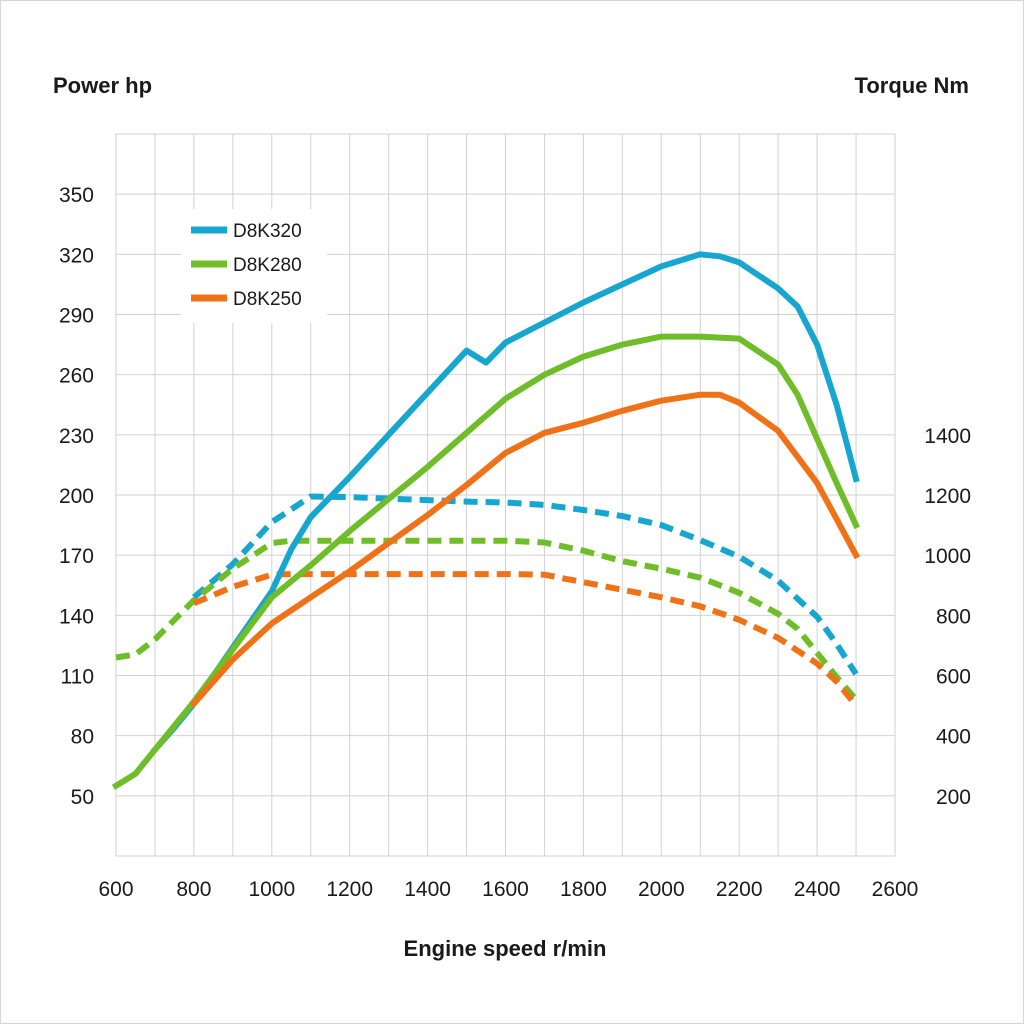  What do you see at coordinates (895, 889) in the screenshot?
I see `x-tick-label: 2600` at bounding box center [895, 889].